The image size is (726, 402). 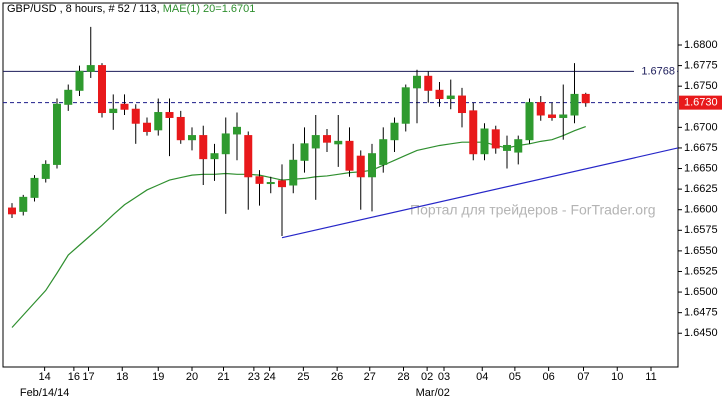 I want to click on x-tick-label: 10, so click(x=617, y=377).